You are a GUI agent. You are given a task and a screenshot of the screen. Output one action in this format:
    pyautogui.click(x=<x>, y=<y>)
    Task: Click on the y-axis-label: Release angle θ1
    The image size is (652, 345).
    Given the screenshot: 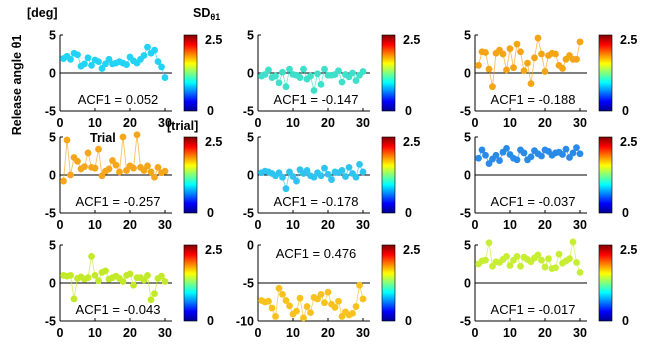 What is the action you would take?
    pyautogui.click(x=17, y=85)
    